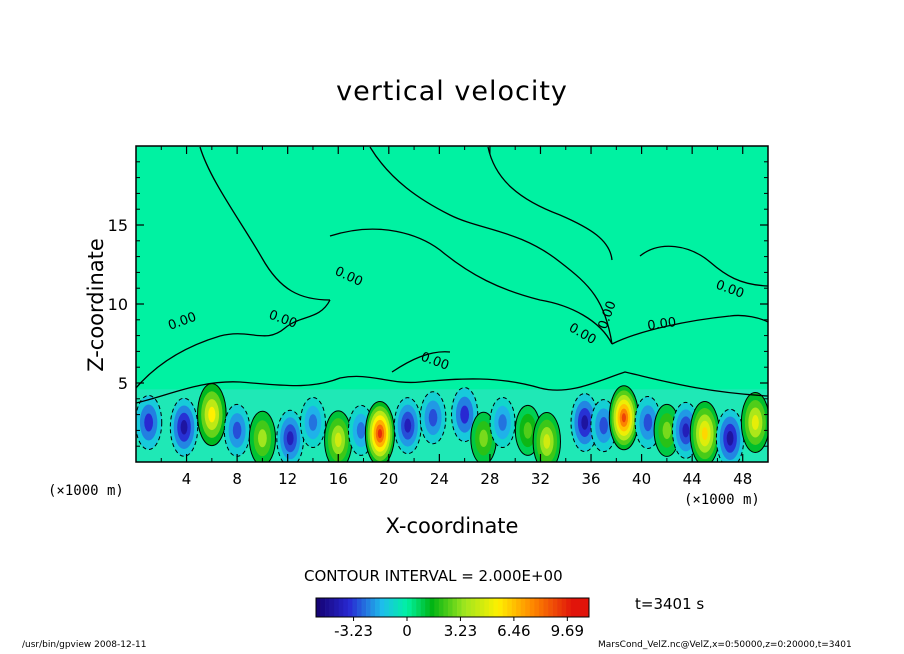 This screenshot has height=654, width=904. I want to click on x-tick-label: 36, so click(590, 479).